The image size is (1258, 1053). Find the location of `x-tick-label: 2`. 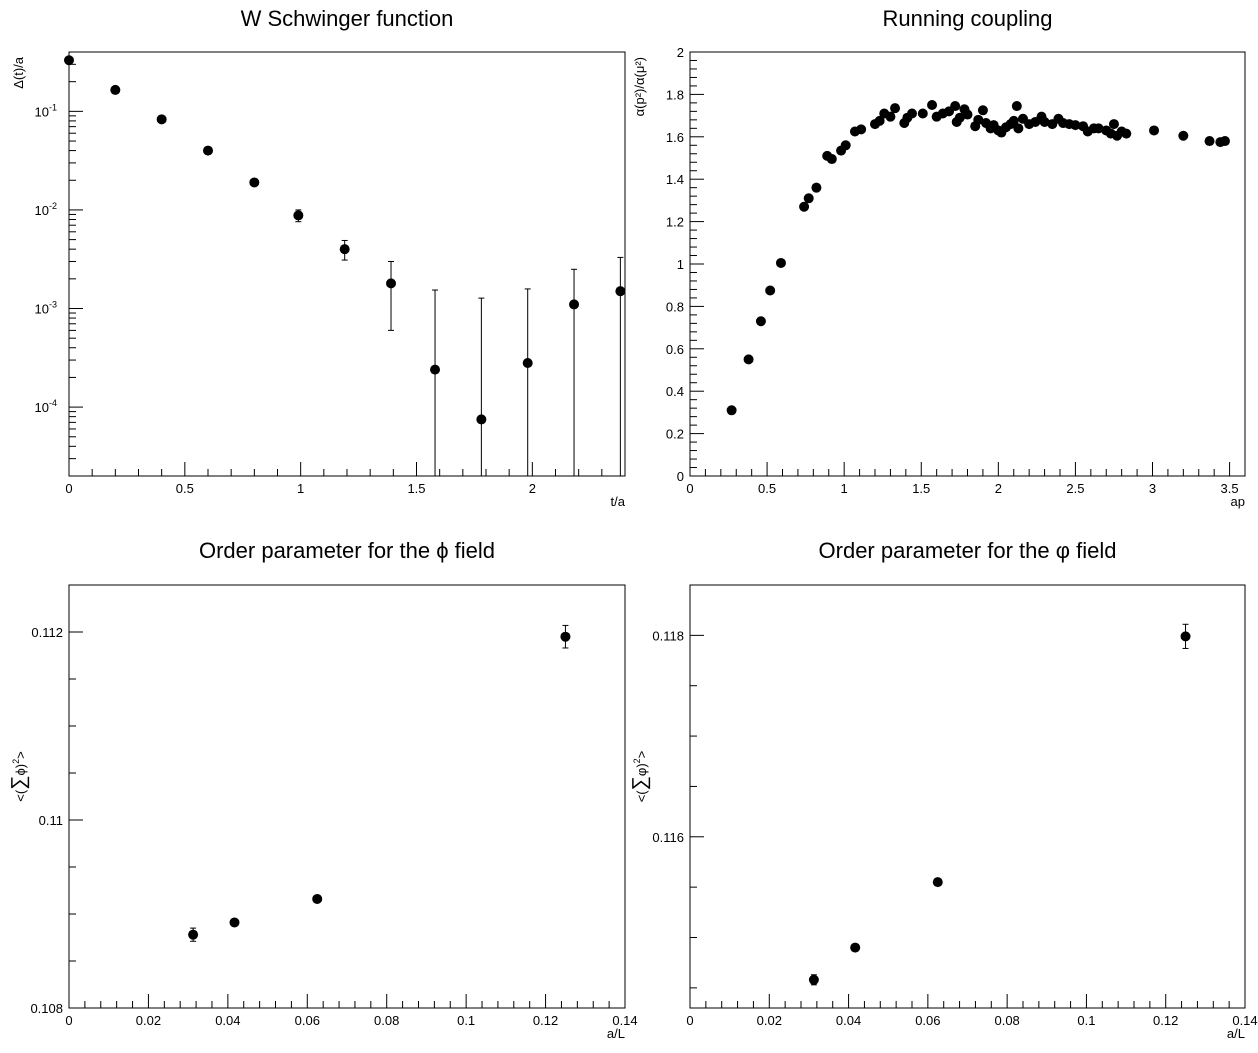

x-tick-label: 2 is located at coordinates (998, 488).